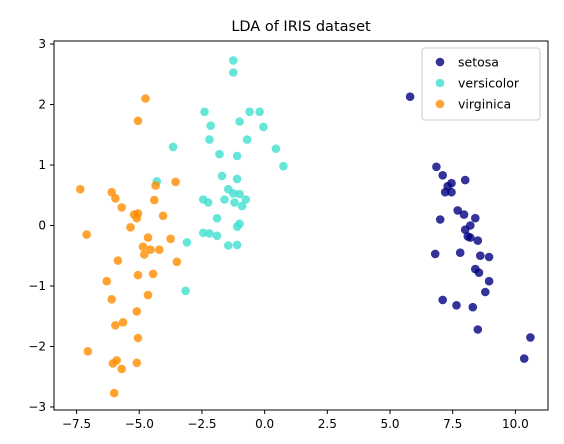  What do you see at coordinates (301, 27) in the screenshot?
I see `chart-title: LDA of IRIS dataset` at bounding box center [301, 27].